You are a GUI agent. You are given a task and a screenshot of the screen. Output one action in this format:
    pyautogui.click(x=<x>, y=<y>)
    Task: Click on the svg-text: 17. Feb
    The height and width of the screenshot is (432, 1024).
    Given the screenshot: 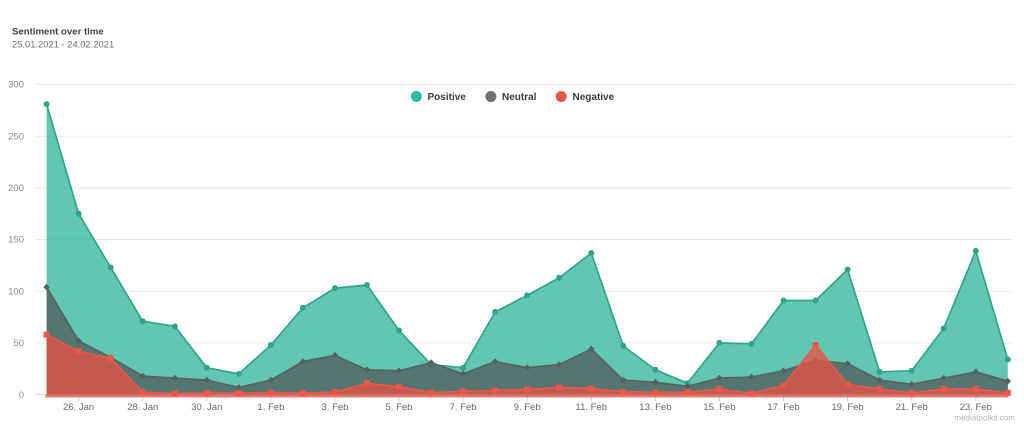 What is the action you would take?
    pyautogui.click(x=783, y=407)
    